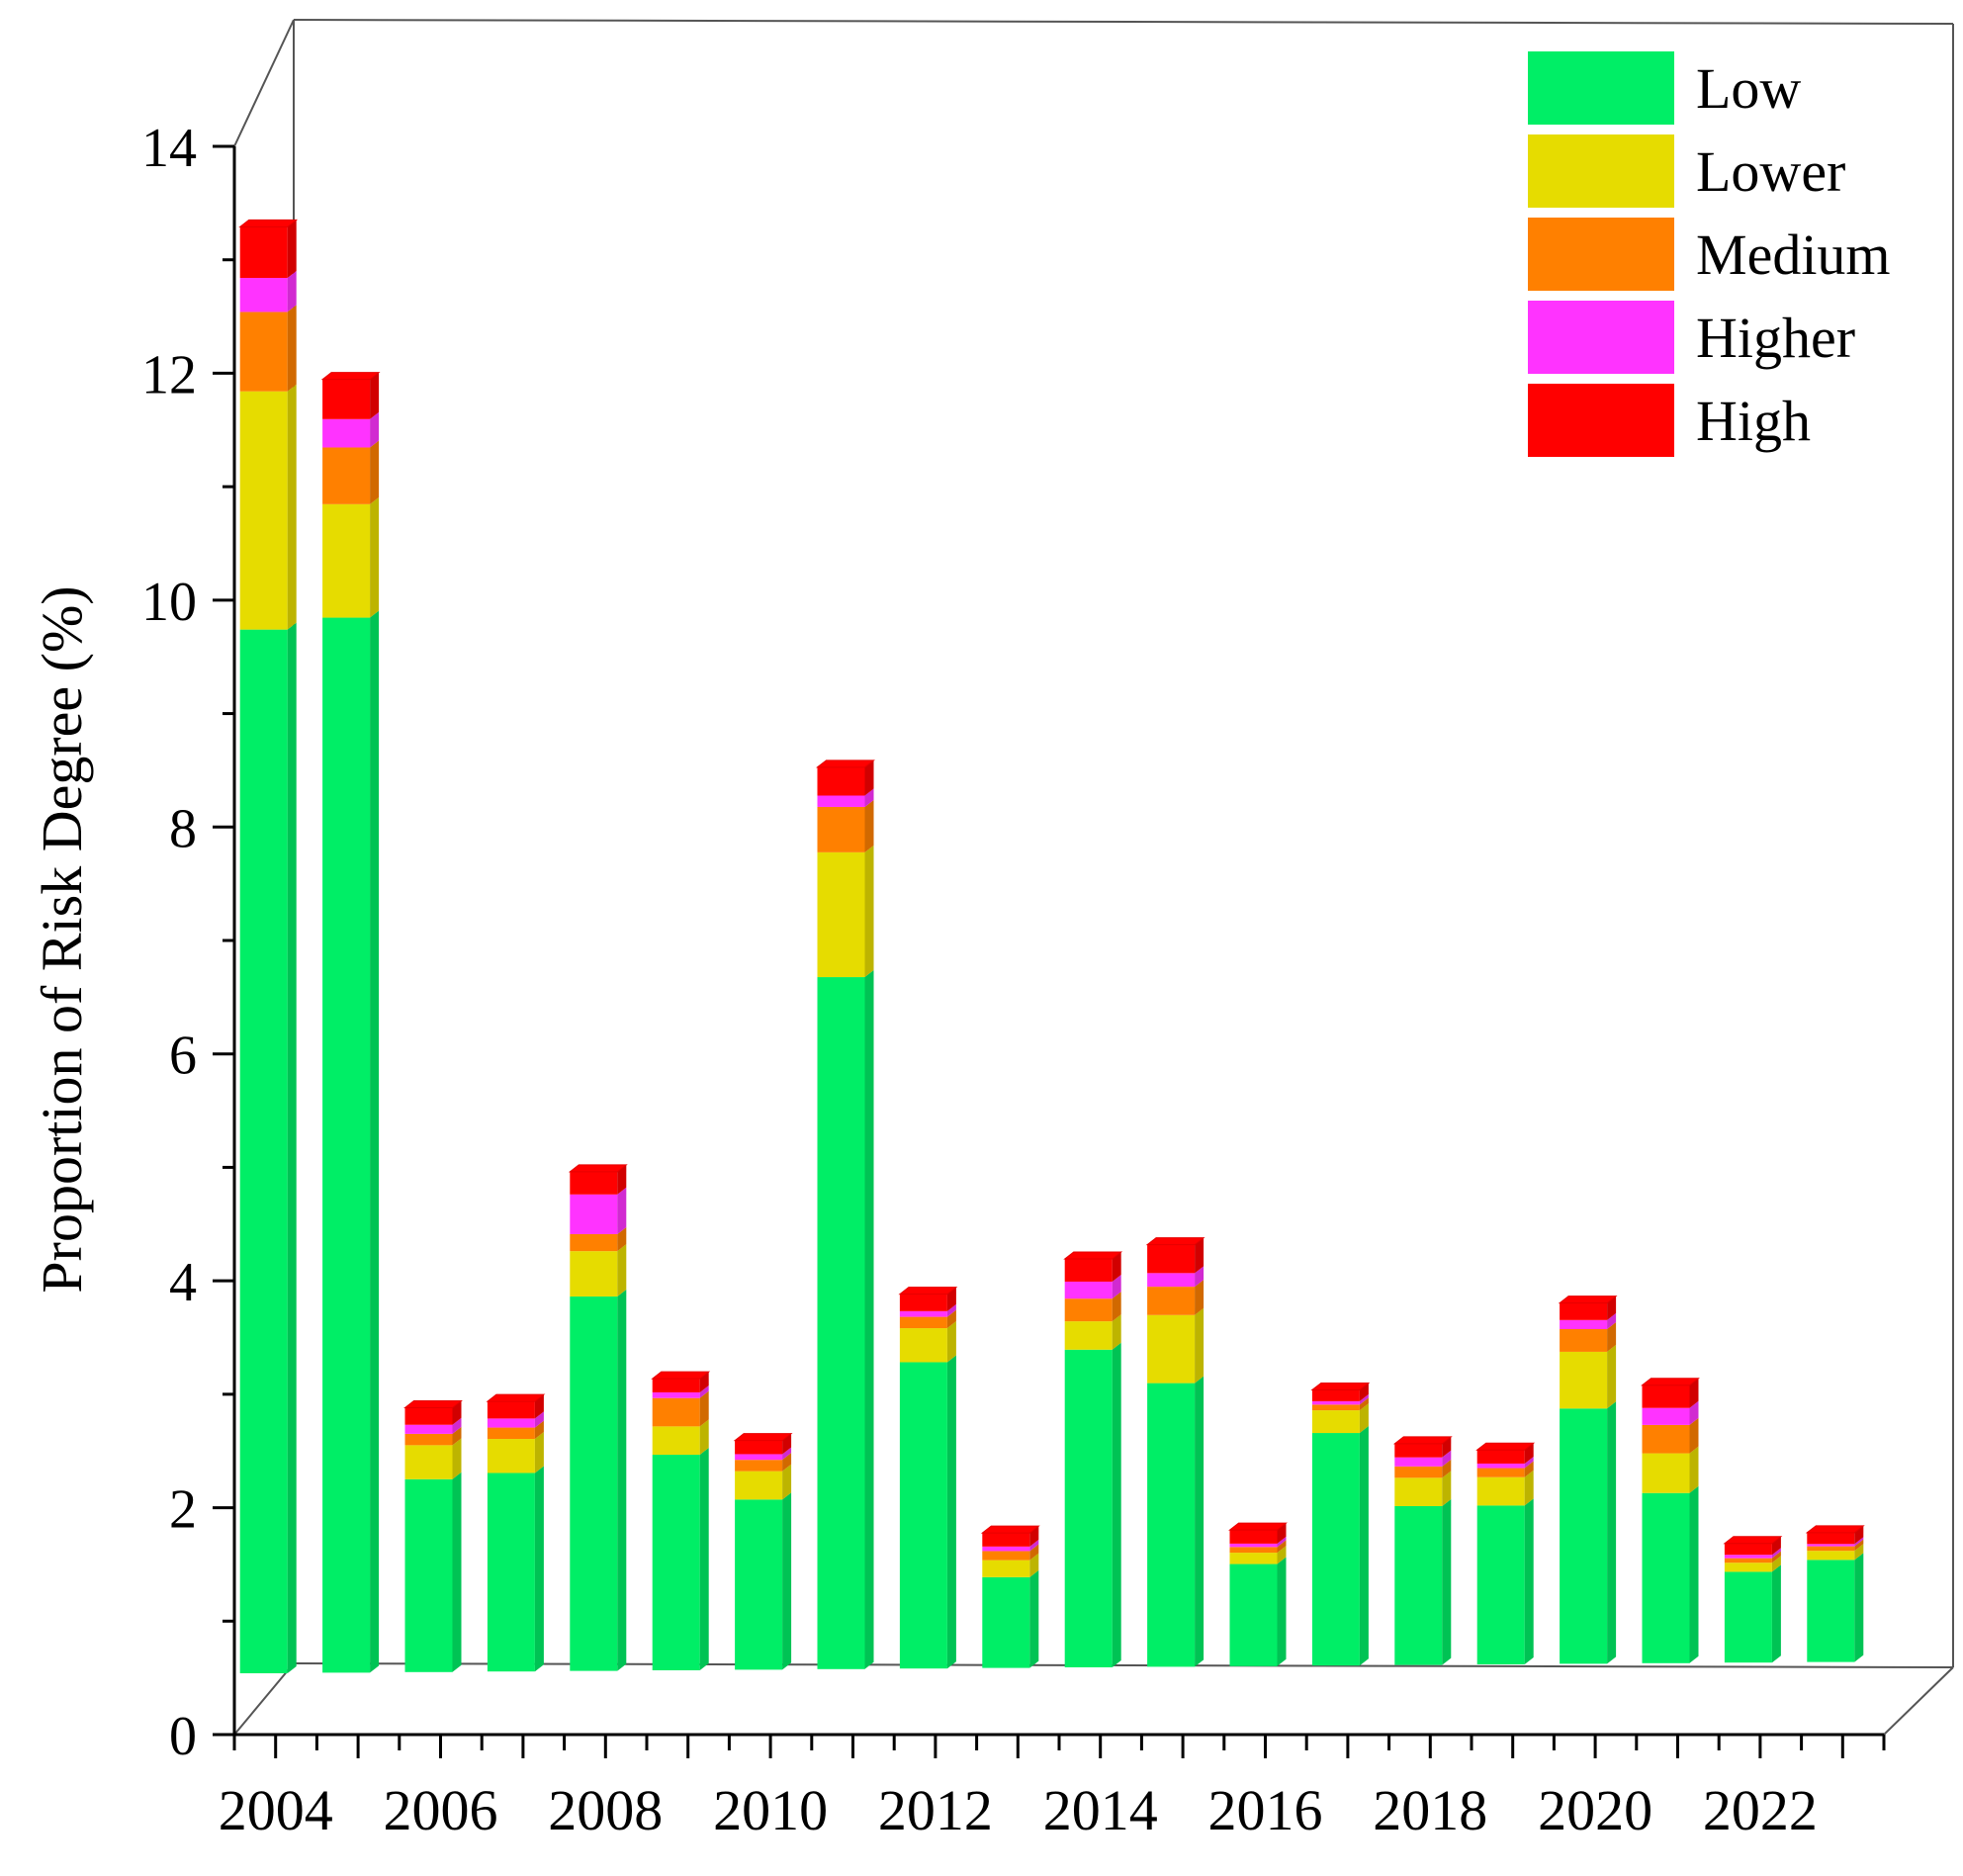 The width and height of the screenshot is (1963, 1876). What do you see at coordinates (1918, 1701) in the screenshot?
I see `floor-right-diagonal` at bounding box center [1918, 1701].